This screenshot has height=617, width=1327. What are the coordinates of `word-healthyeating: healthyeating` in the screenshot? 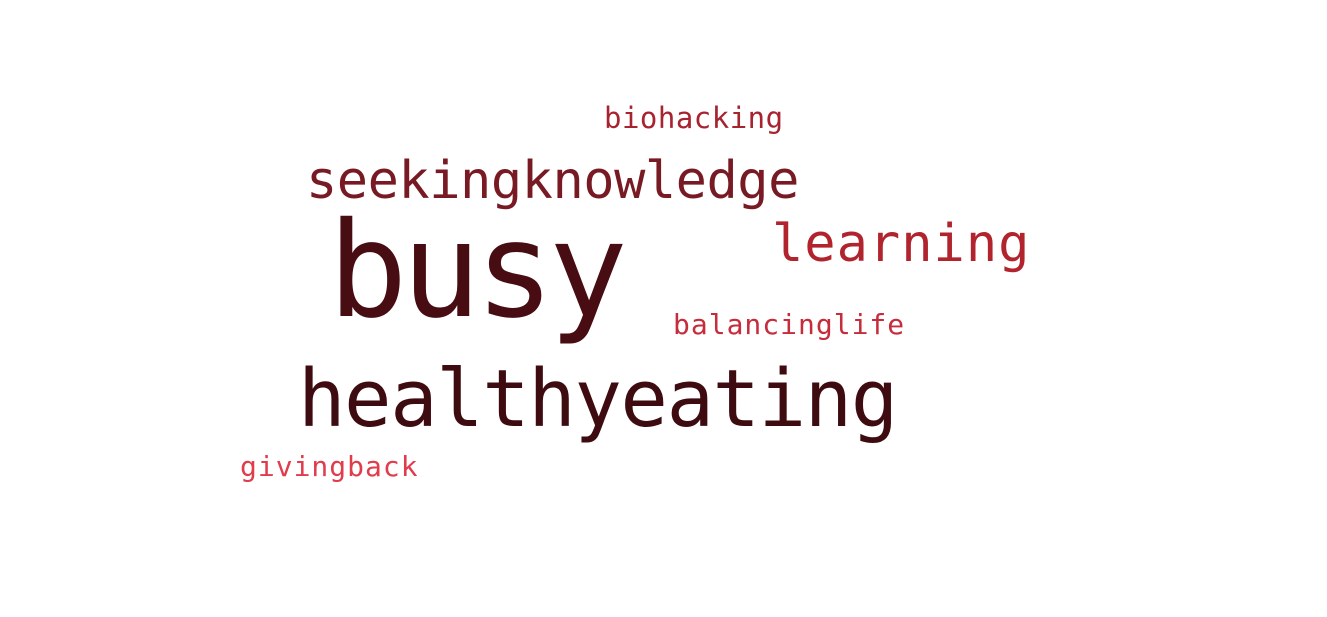 It's located at (598, 399).